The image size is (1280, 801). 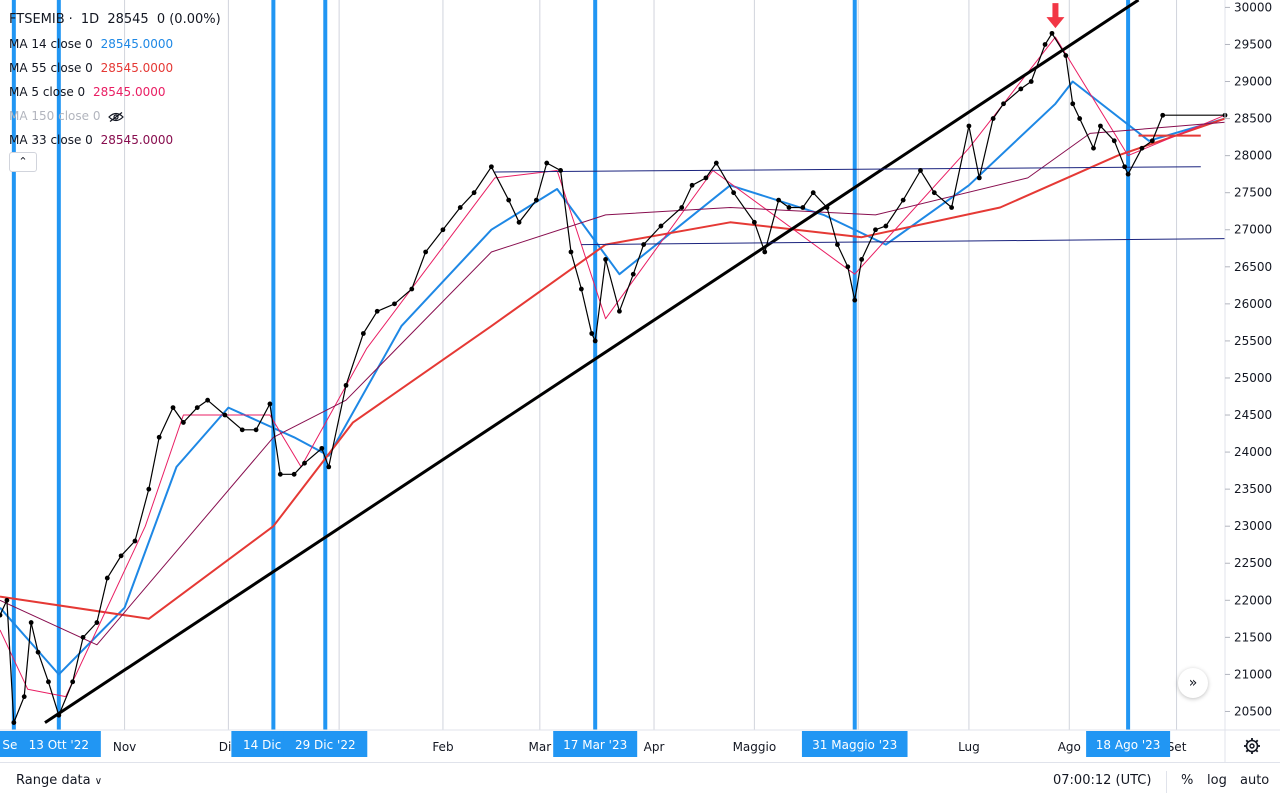 What do you see at coordinates (1255, 780) in the screenshot?
I see `auto-scale-button: auto` at bounding box center [1255, 780].